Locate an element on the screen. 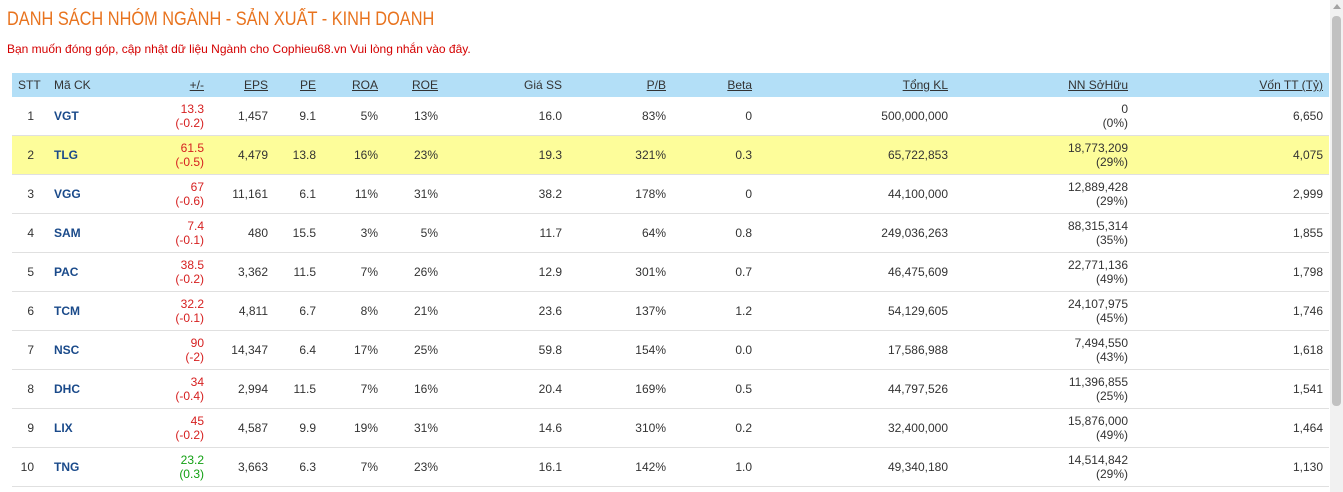  beta-value: 0.3 is located at coordinates (715, 155).